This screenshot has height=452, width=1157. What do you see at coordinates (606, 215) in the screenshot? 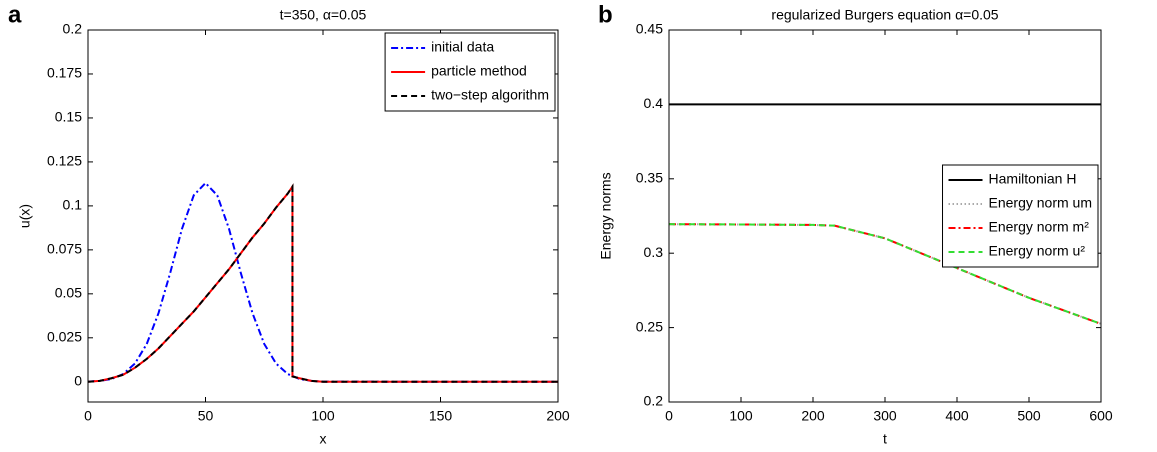
I see `y-axis-label: Energy norms` at bounding box center [606, 215].